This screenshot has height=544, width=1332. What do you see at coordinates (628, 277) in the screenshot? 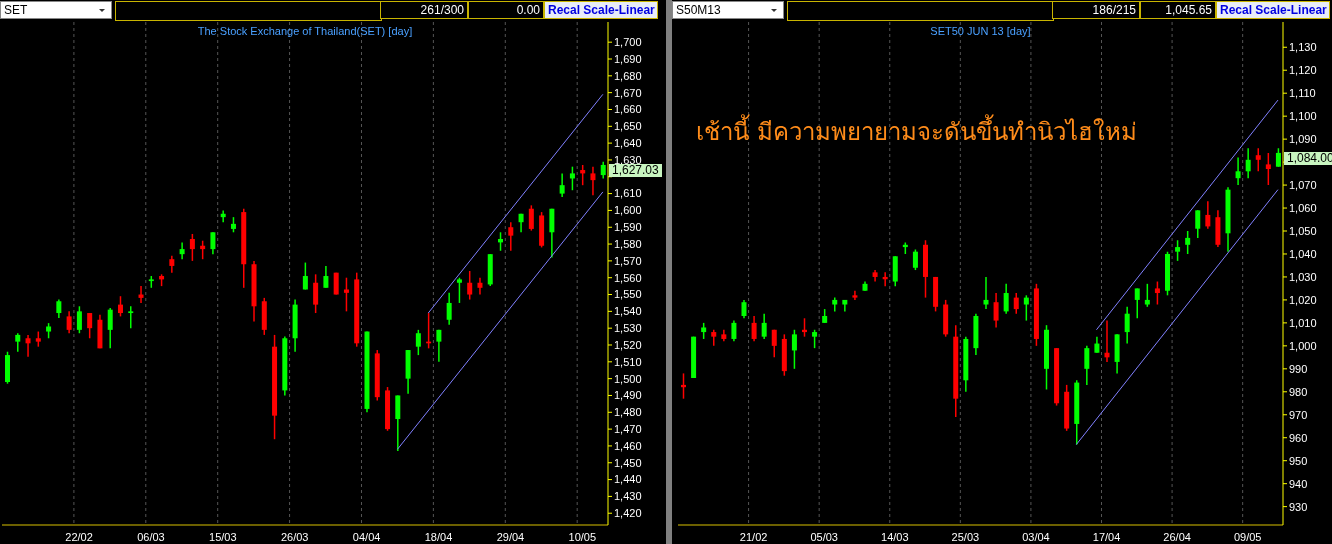
I see `y-tick-label: 1,560` at bounding box center [628, 277].